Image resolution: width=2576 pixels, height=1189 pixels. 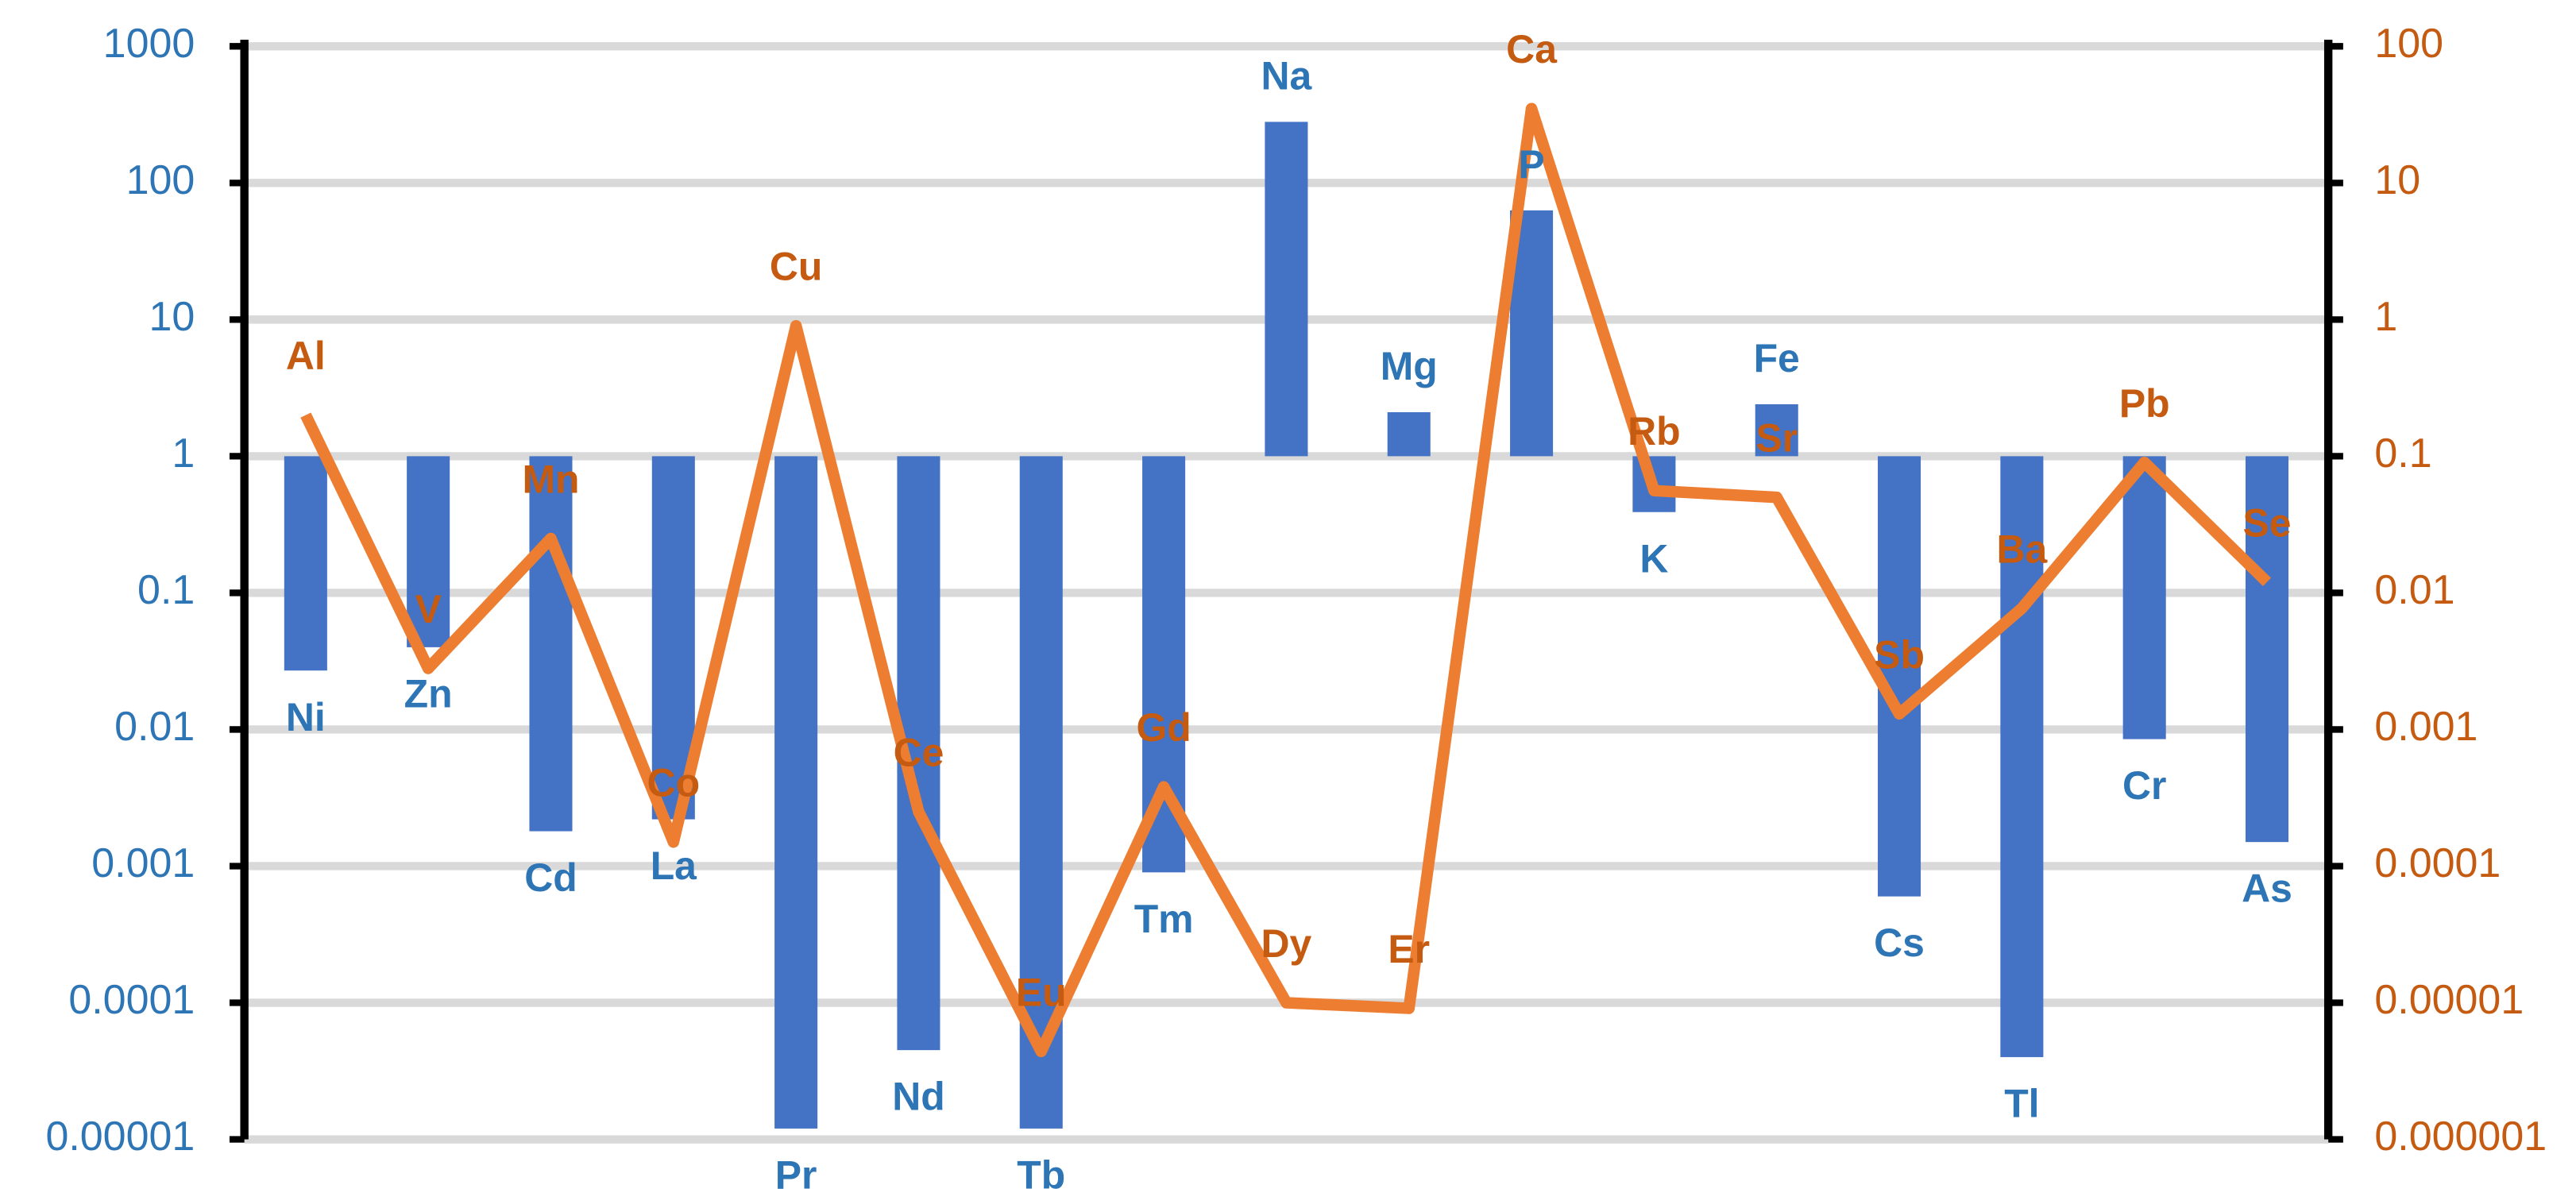 I want to click on line-label: Eu, so click(x=1041, y=992).